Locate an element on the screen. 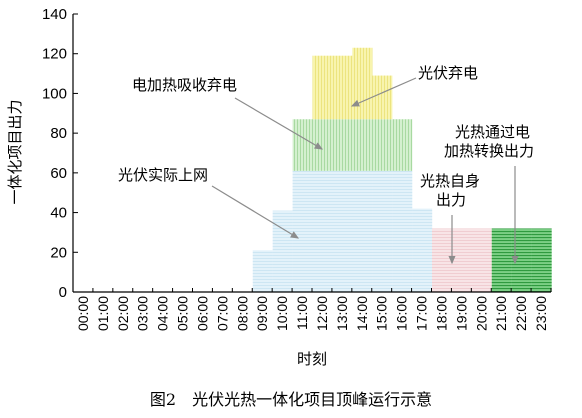 The image size is (582, 418). x-tick-label-16:00: 16:00 is located at coordinates (402, 313).